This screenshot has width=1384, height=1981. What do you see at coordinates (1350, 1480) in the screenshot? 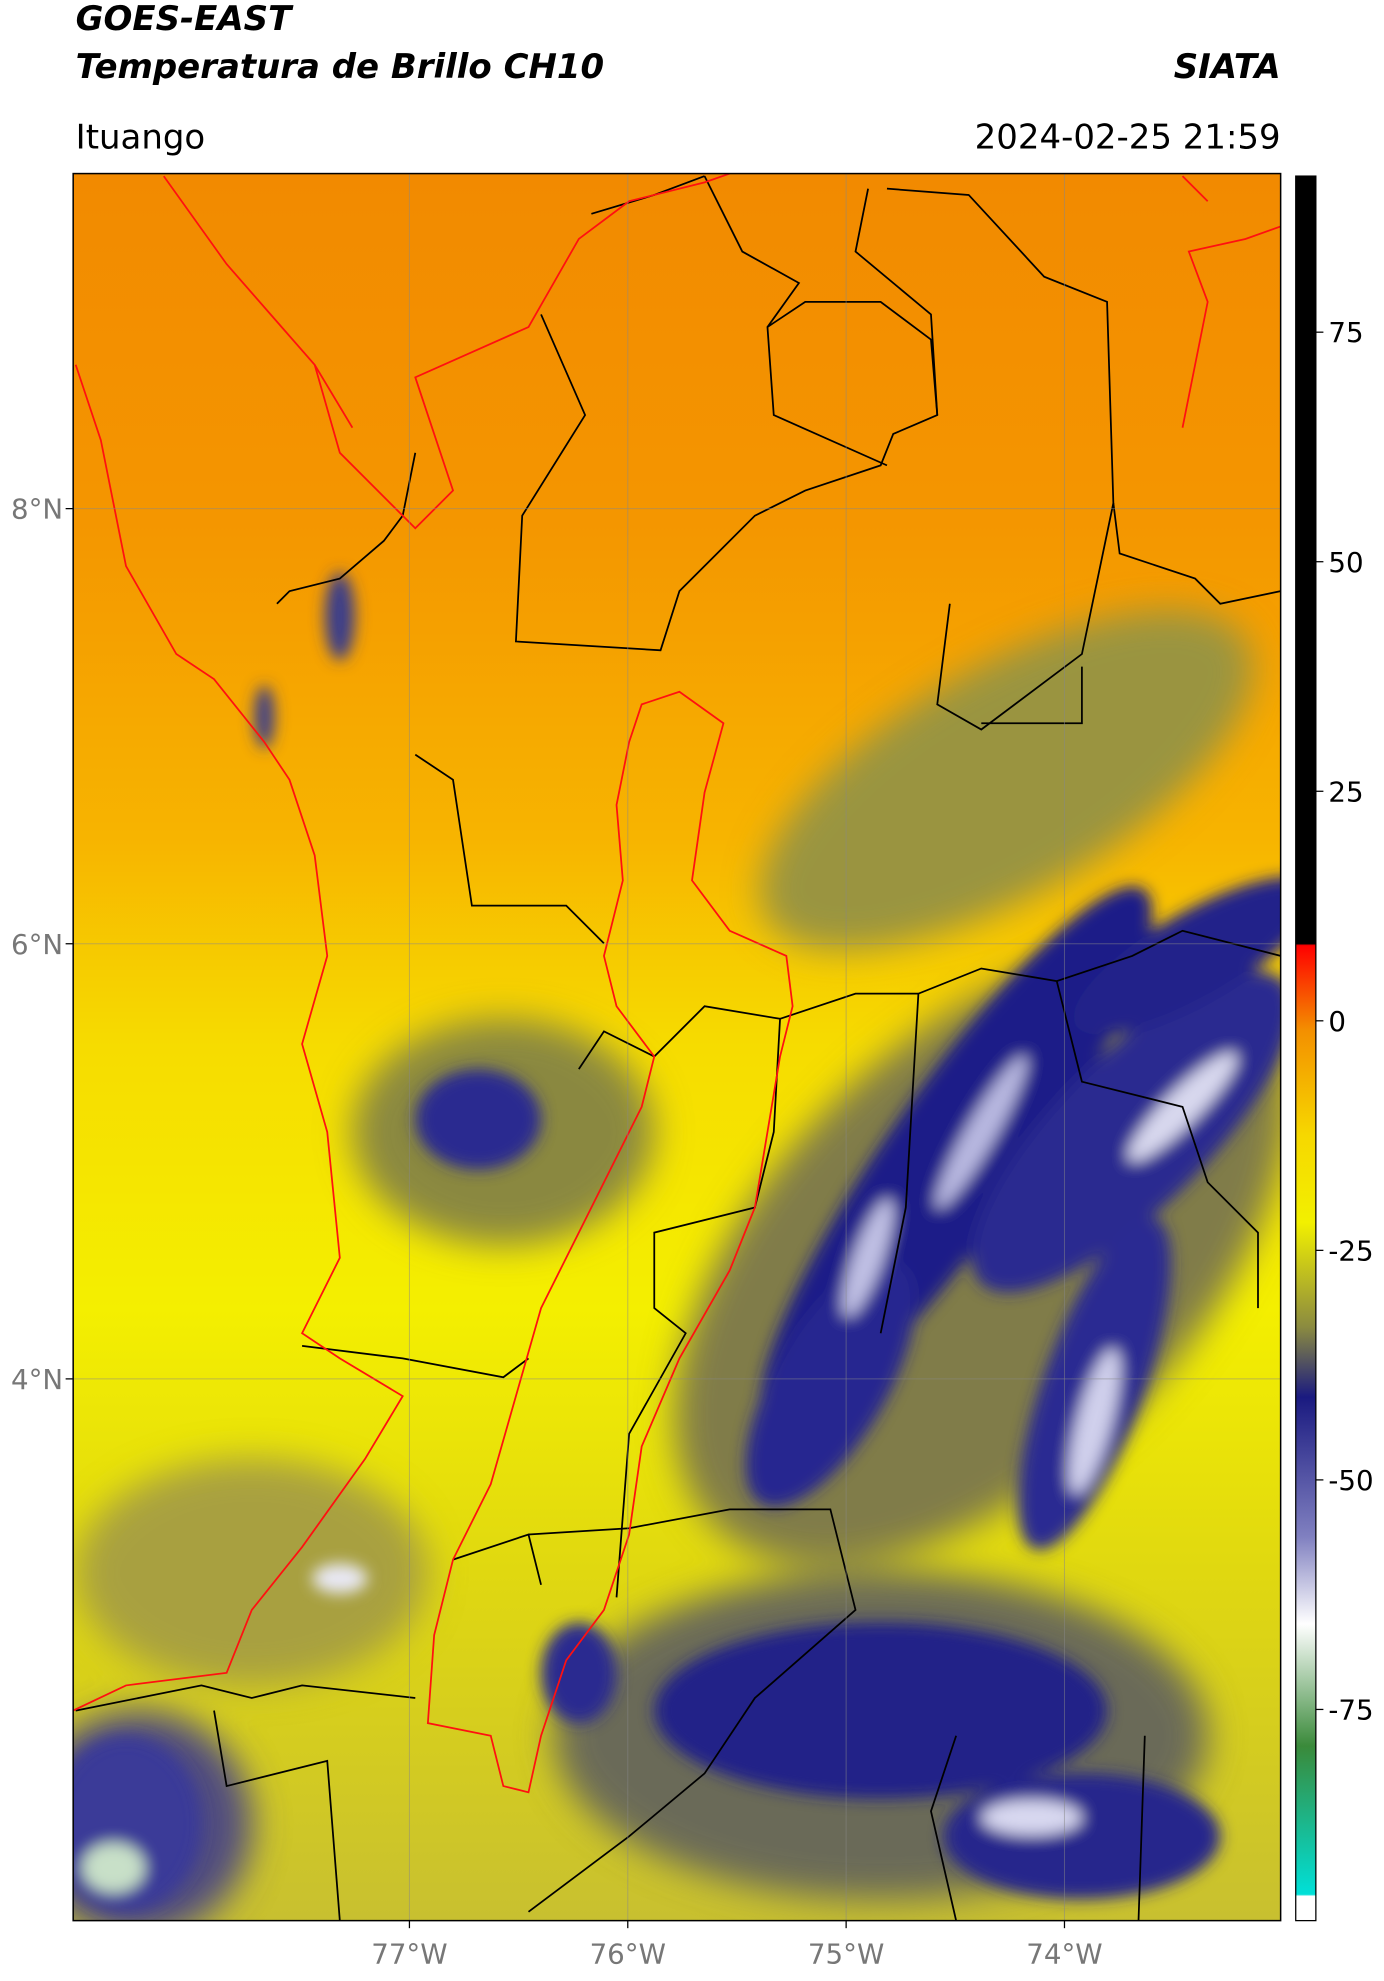
I see `colorbar-tick-label: -50` at bounding box center [1350, 1480].